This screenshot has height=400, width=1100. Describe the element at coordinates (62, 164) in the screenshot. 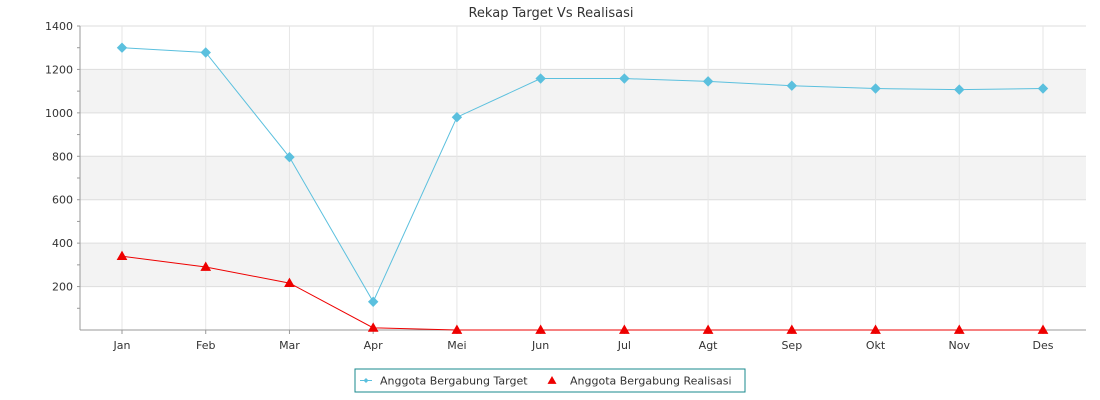

I see `y-axis-ticks: 200 400 600 800 1000 1200 1400` at that location.